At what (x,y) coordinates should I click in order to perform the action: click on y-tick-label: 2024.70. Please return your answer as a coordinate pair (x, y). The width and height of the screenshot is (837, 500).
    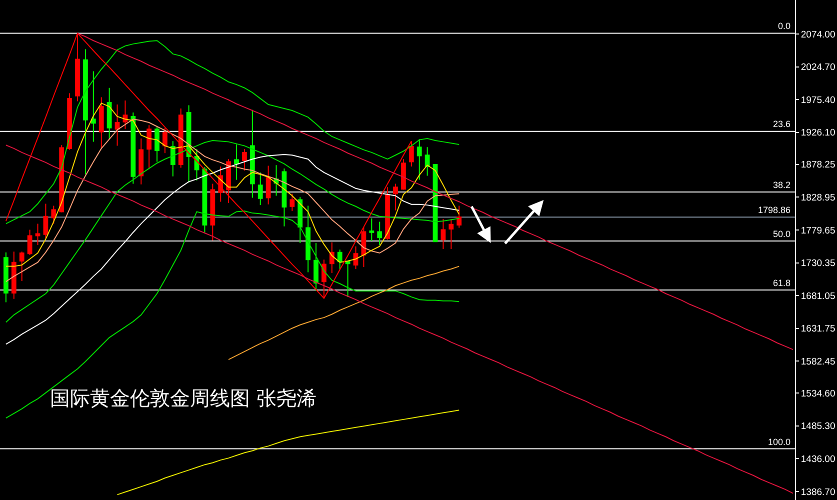
    Looking at the image, I should click on (818, 68).